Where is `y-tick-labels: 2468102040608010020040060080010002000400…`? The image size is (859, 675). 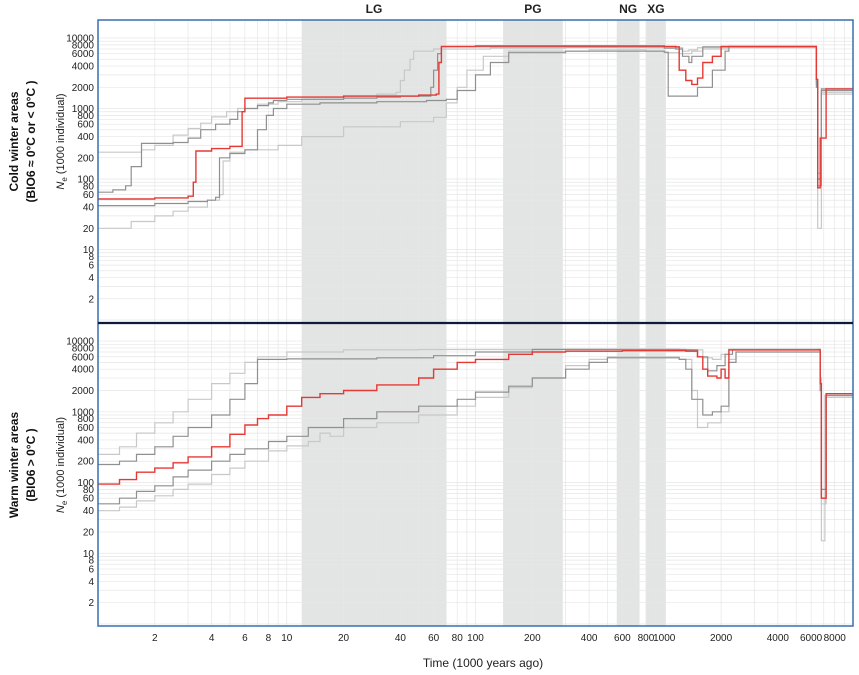
y-tick-labels: 2468102040608010020040060080010002000400… is located at coordinates (80, 322).